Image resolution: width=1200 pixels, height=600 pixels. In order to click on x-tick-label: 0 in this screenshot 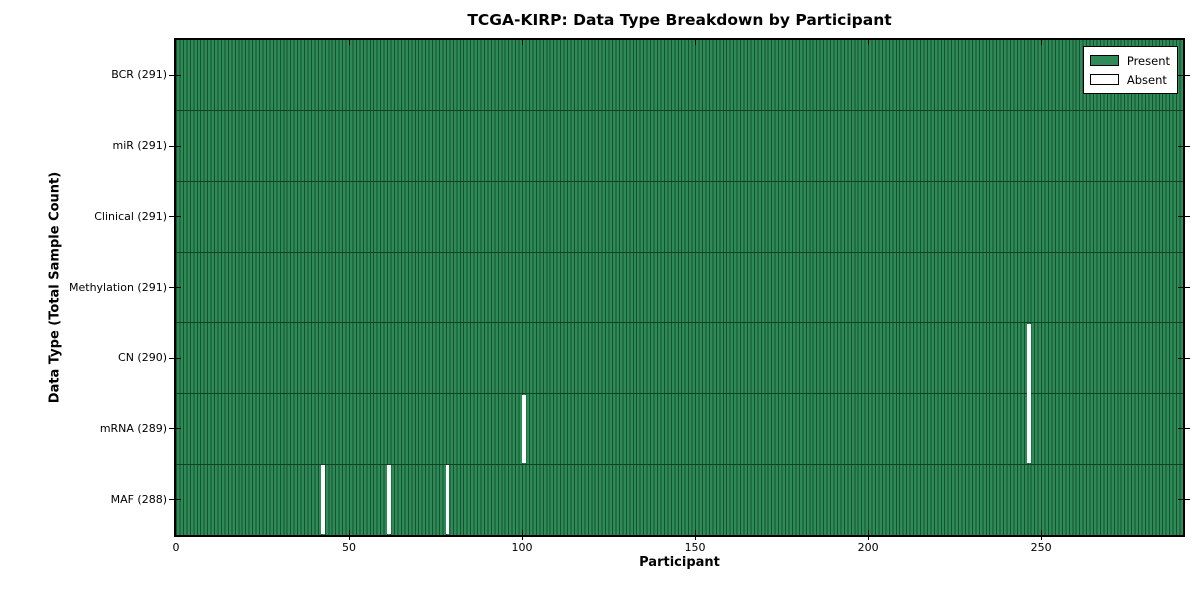, I will do `click(176, 547)`.